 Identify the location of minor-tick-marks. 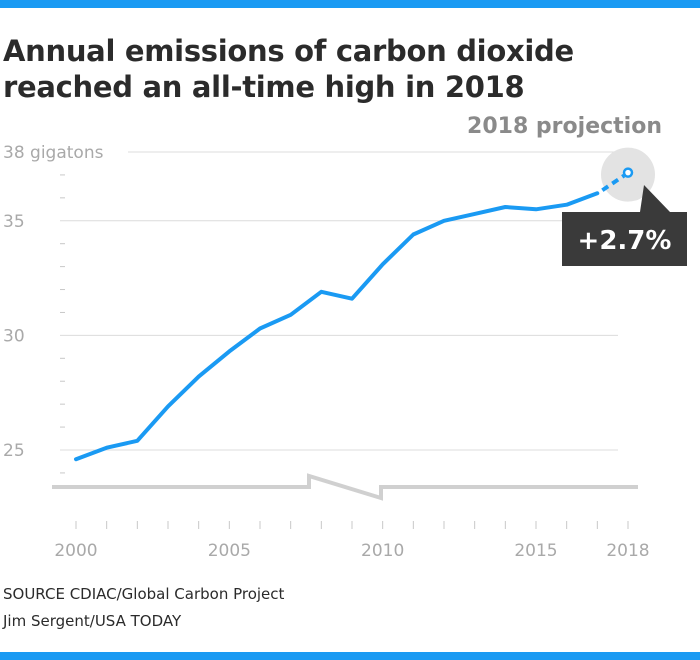
(62, 324).